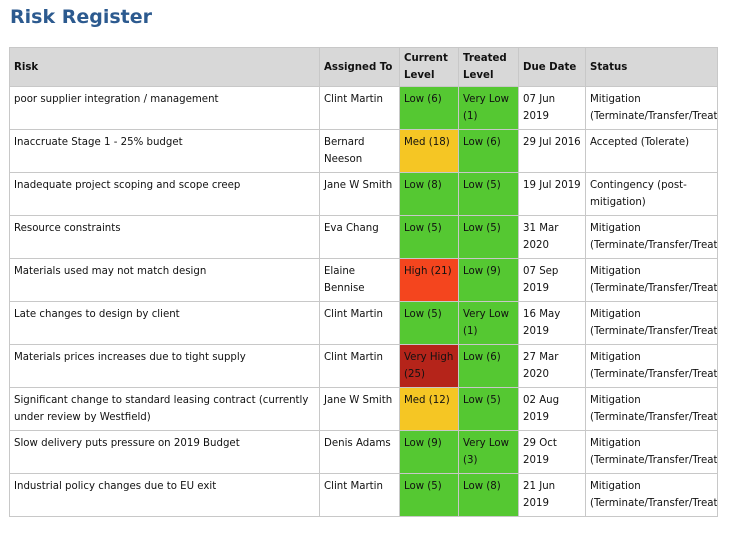  I want to click on current-level-cell: Med (18), so click(429, 151).